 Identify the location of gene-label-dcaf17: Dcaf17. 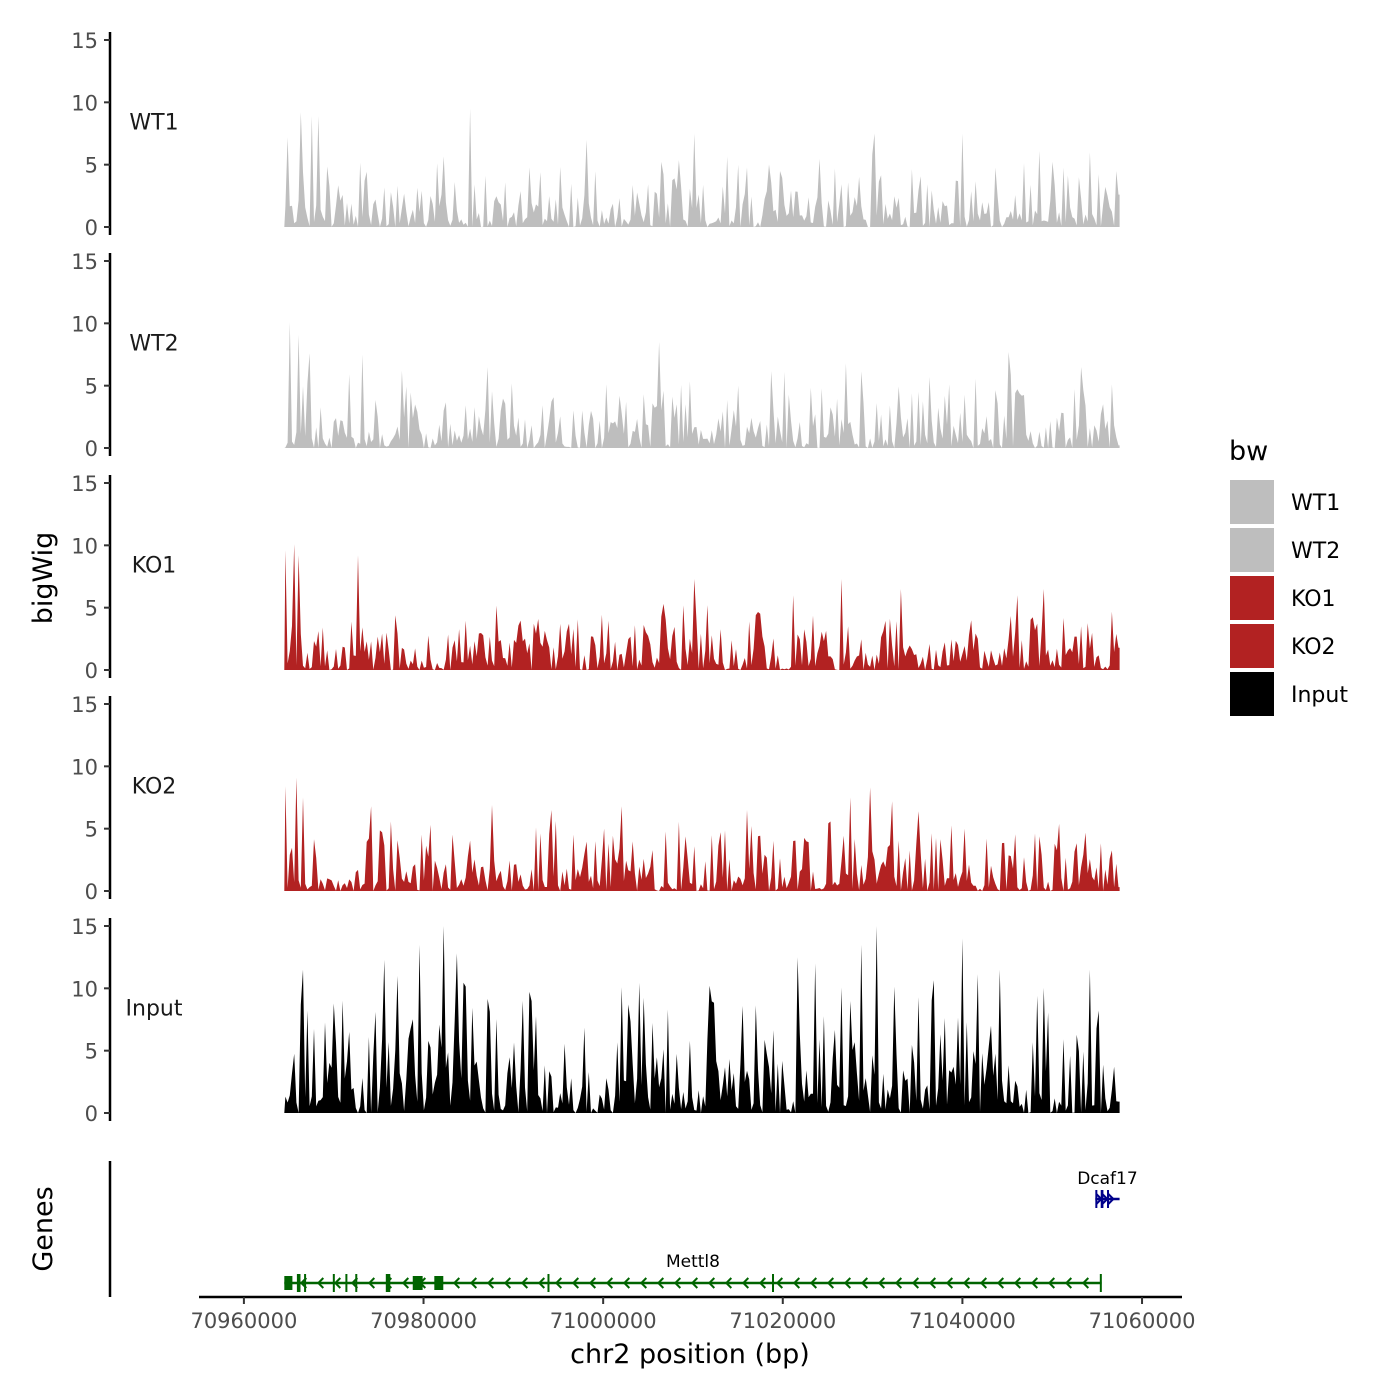
(1107, 1179).